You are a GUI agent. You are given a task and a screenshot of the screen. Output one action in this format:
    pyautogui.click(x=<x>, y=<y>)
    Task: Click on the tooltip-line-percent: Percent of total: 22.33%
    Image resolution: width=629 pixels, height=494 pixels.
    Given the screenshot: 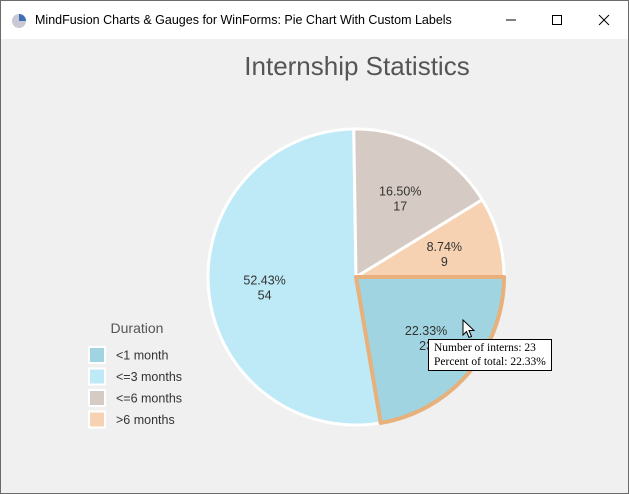 What is the action you would take?
    pyautogui.click(x=490, y=362)
    